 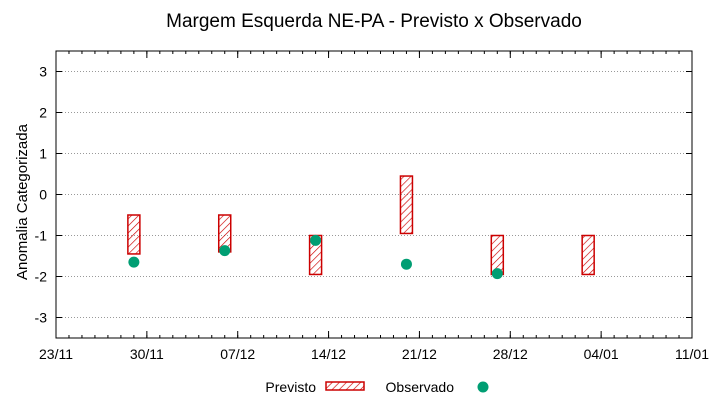 What do you see at coordinates (377, 387) in the screenshot?
I see `legend: Previsto Observado` at bounding box center [377, 387].